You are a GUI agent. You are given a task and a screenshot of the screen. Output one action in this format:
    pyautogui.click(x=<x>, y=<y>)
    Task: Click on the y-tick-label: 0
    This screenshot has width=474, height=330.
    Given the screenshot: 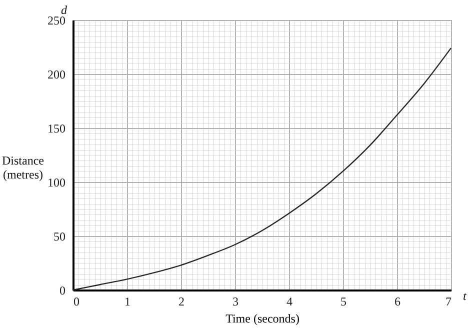 What is the action you would take?
    pyautogui.click(x=63, y=291)
    